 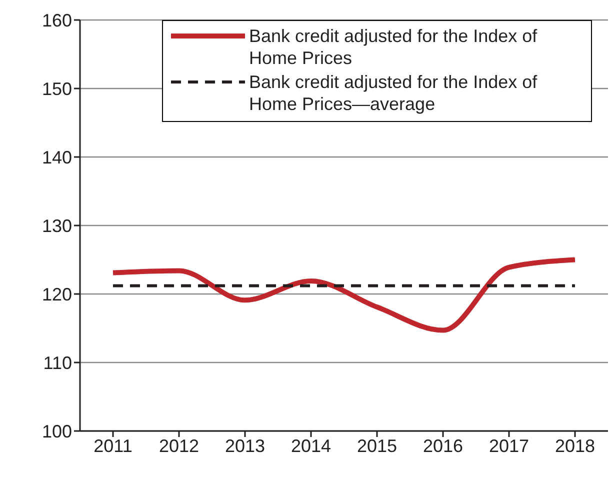 What do you see at coordinates (179, 446) in the screenshot?
I see `x-tick-label: 2012` at bounding box center [179, 446].